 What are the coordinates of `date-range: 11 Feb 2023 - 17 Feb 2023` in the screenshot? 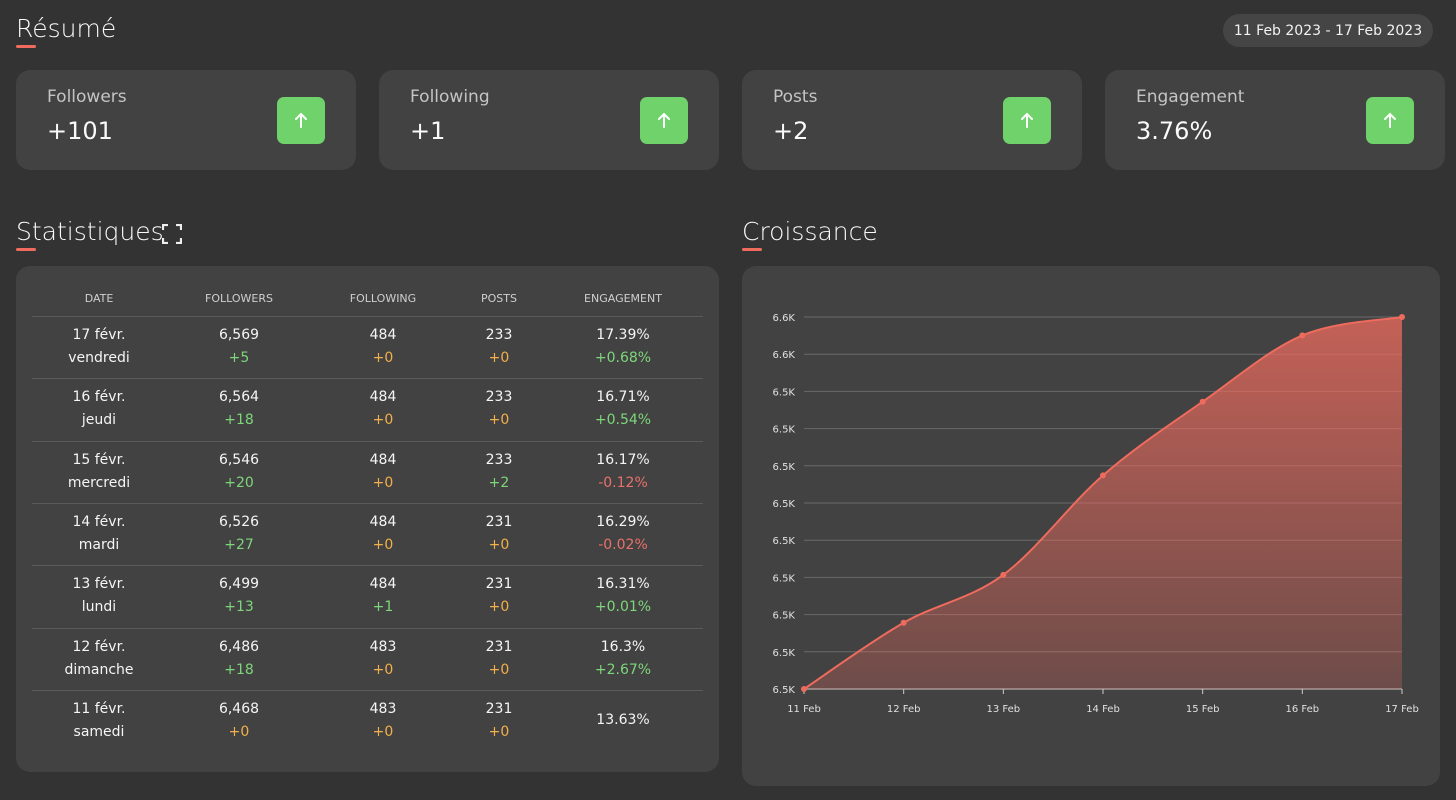 It's located at (1328, 30).